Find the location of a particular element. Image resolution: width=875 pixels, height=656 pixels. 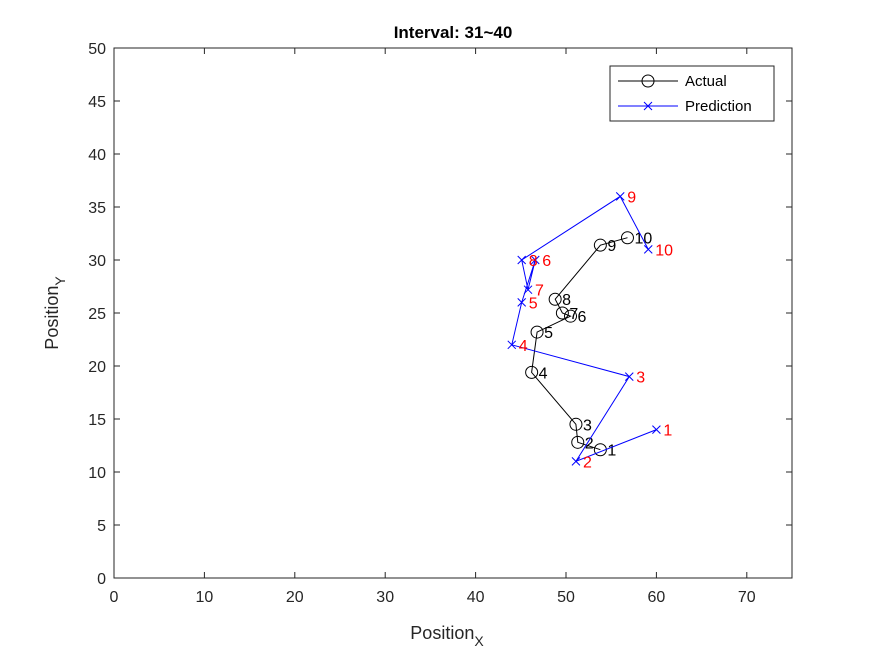

series-actual-point-label: 3 is located at coordinates (587, 425).